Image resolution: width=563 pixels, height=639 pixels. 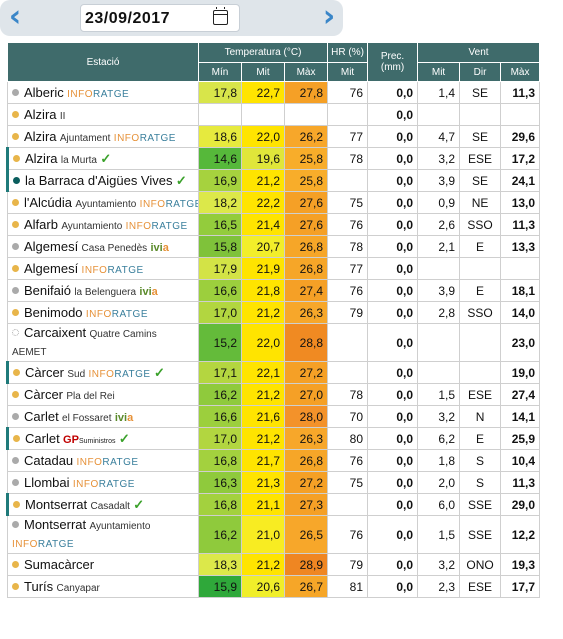 What do you see at coordinates (520, 268) in the screenshot?
I see `wind-max-cell` at bounding box center [520, 268].